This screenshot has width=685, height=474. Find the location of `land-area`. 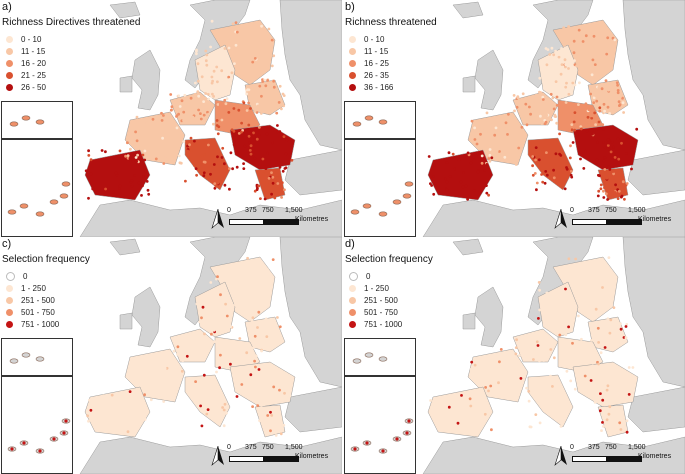

land-area is located at coordinates (468, 247).